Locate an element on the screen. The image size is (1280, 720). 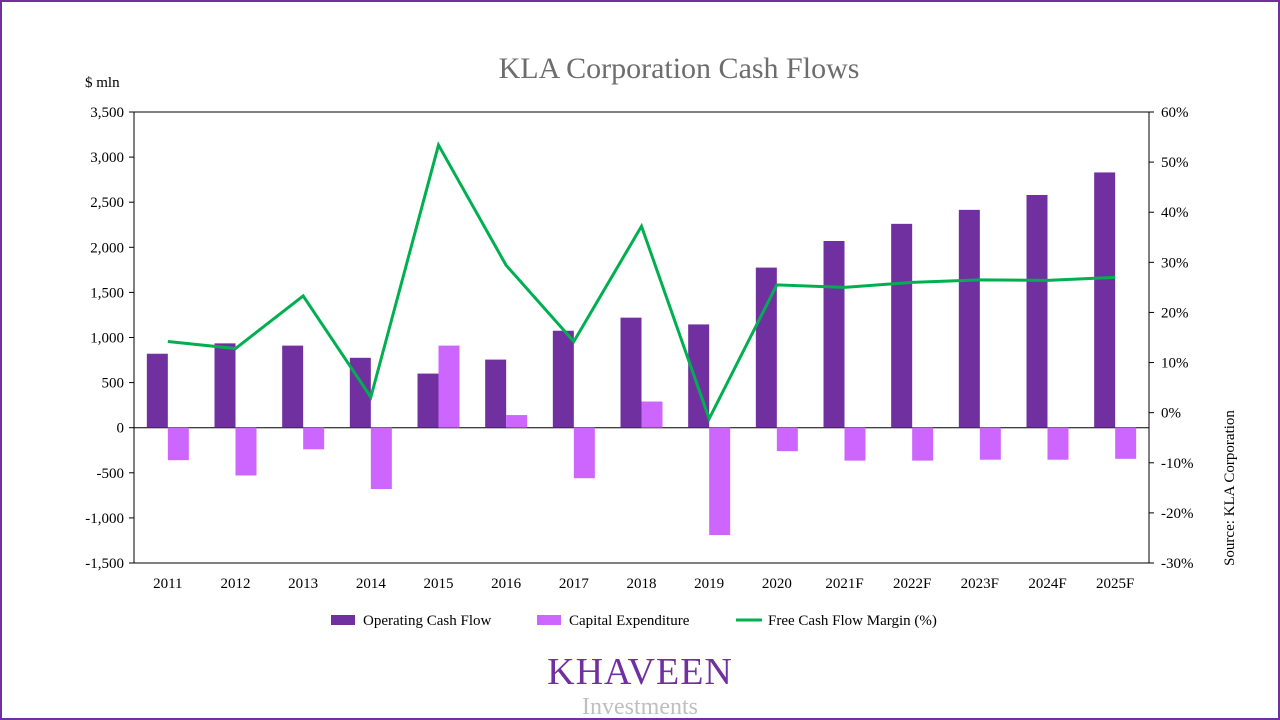
x-axis-tick-label: 2015 is located at coordinates (439, 584).